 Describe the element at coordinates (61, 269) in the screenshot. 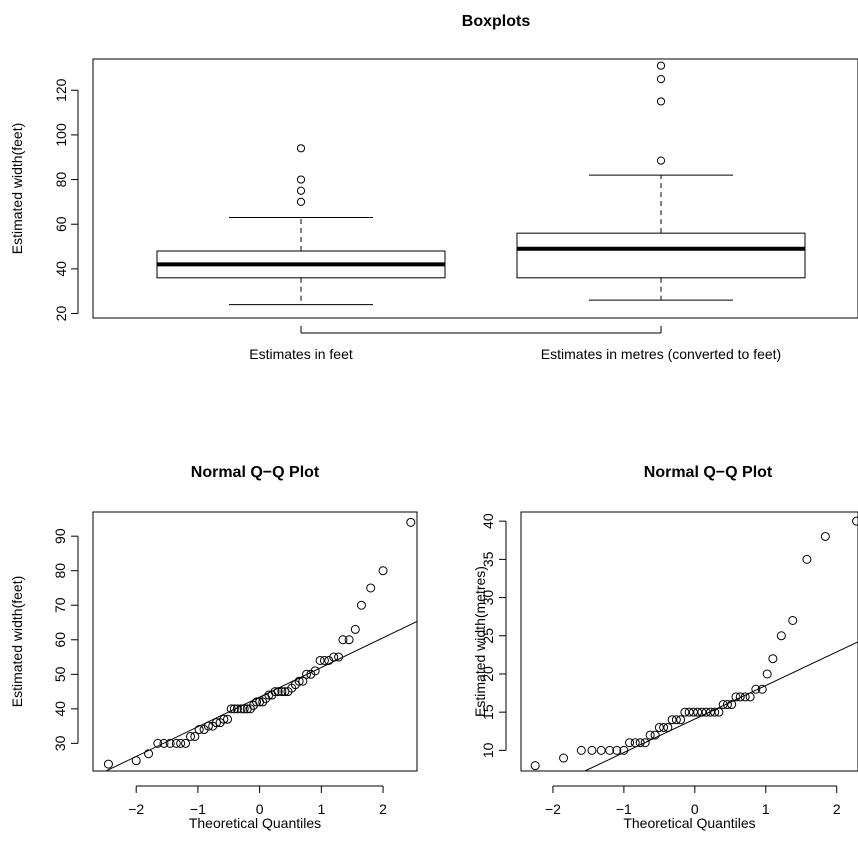

I see `boxplot-y-tick-label: 40` at that location.